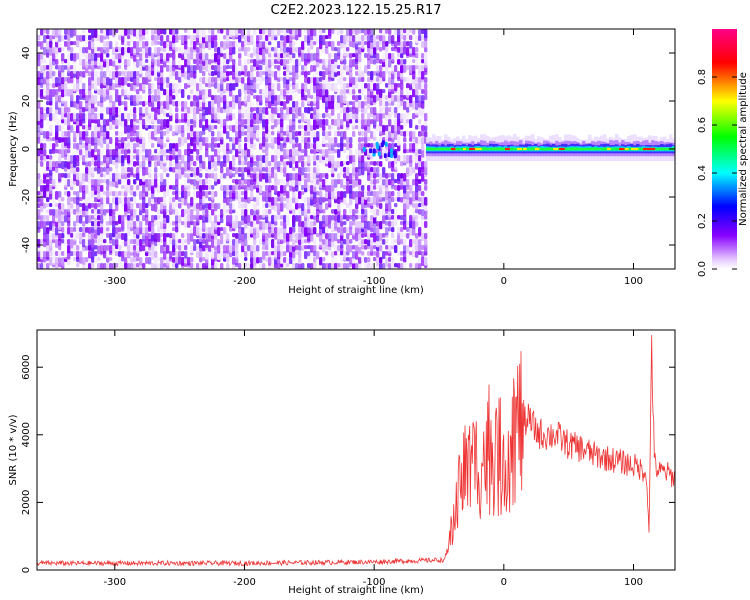 This screenshot has height=600, width=750. Describe the element at coordinates (659, 149) in the screenshot. I see `signal-band-cell` at that location.